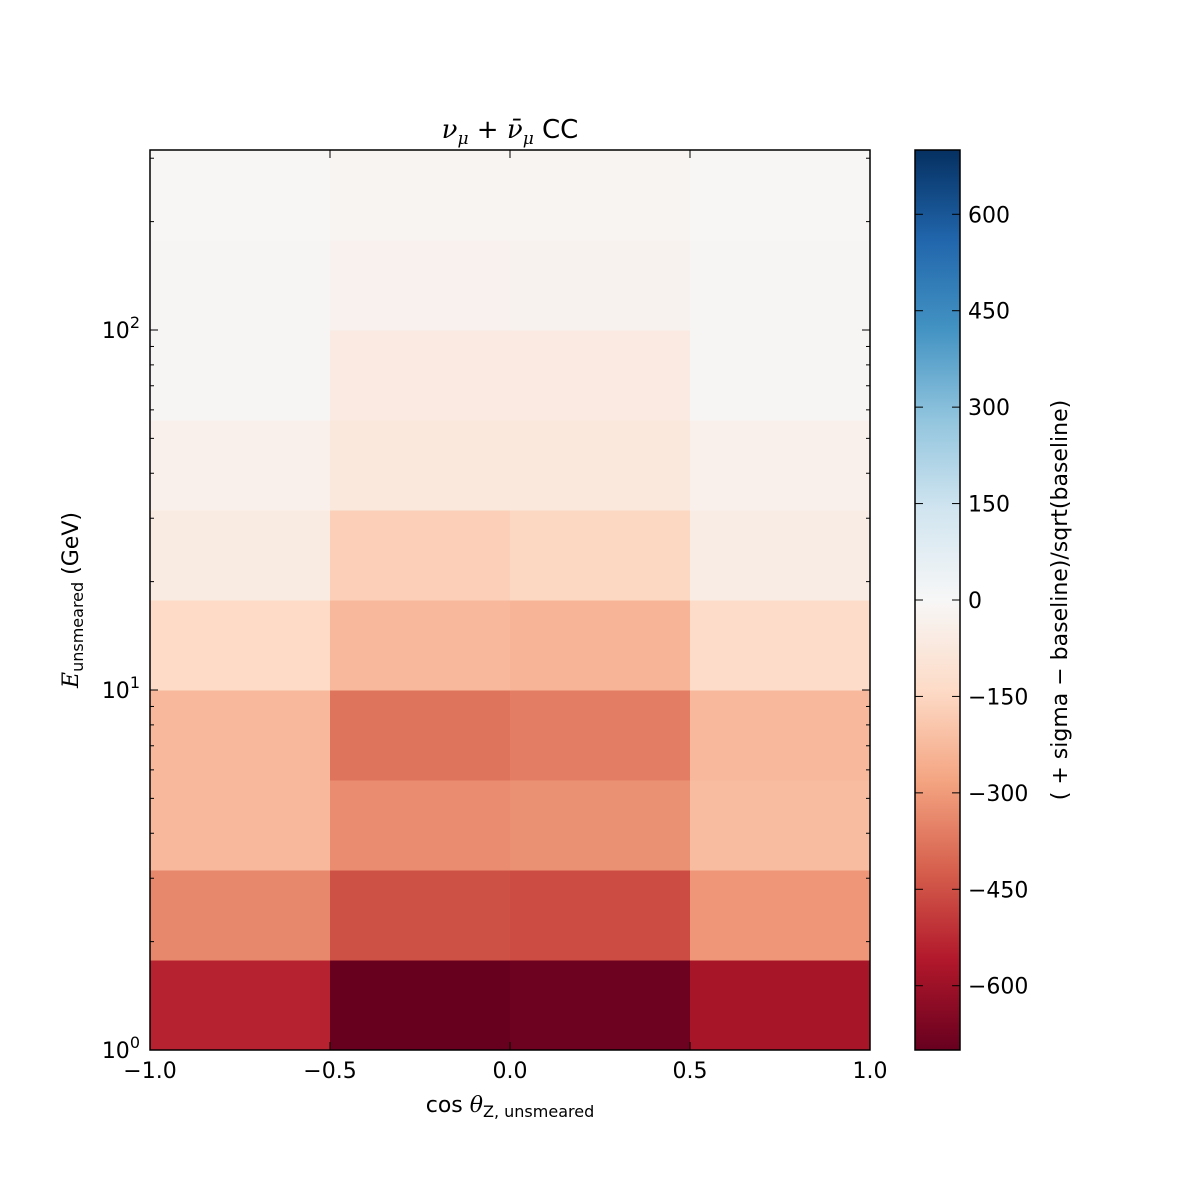 The width and height of the screenshot is (1200, 1200). Describe the element at coordinates (975, 601) in the screenshot. I see `colorbar-tick-label: 0` at that location.